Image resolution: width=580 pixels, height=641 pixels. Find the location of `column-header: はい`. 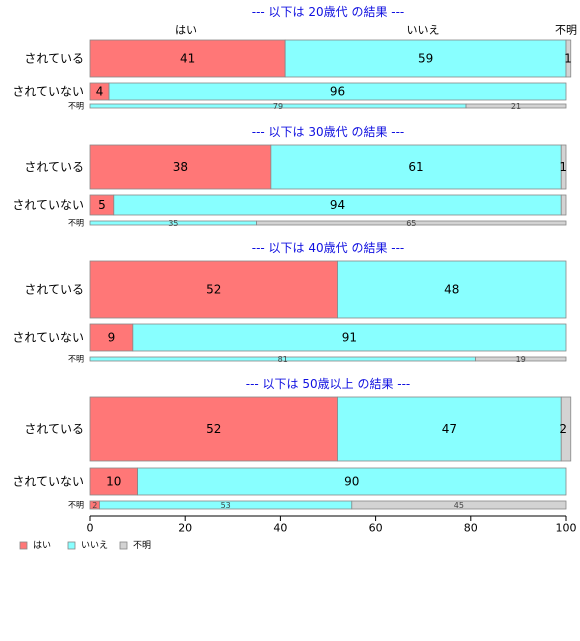

column-header: はい is located at coordinates (186, 30).